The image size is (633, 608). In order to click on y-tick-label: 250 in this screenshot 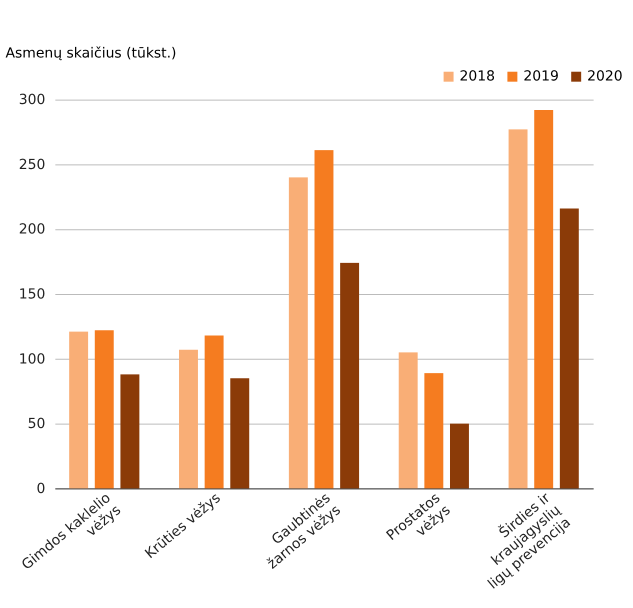, I will do `click(32, 164)`.